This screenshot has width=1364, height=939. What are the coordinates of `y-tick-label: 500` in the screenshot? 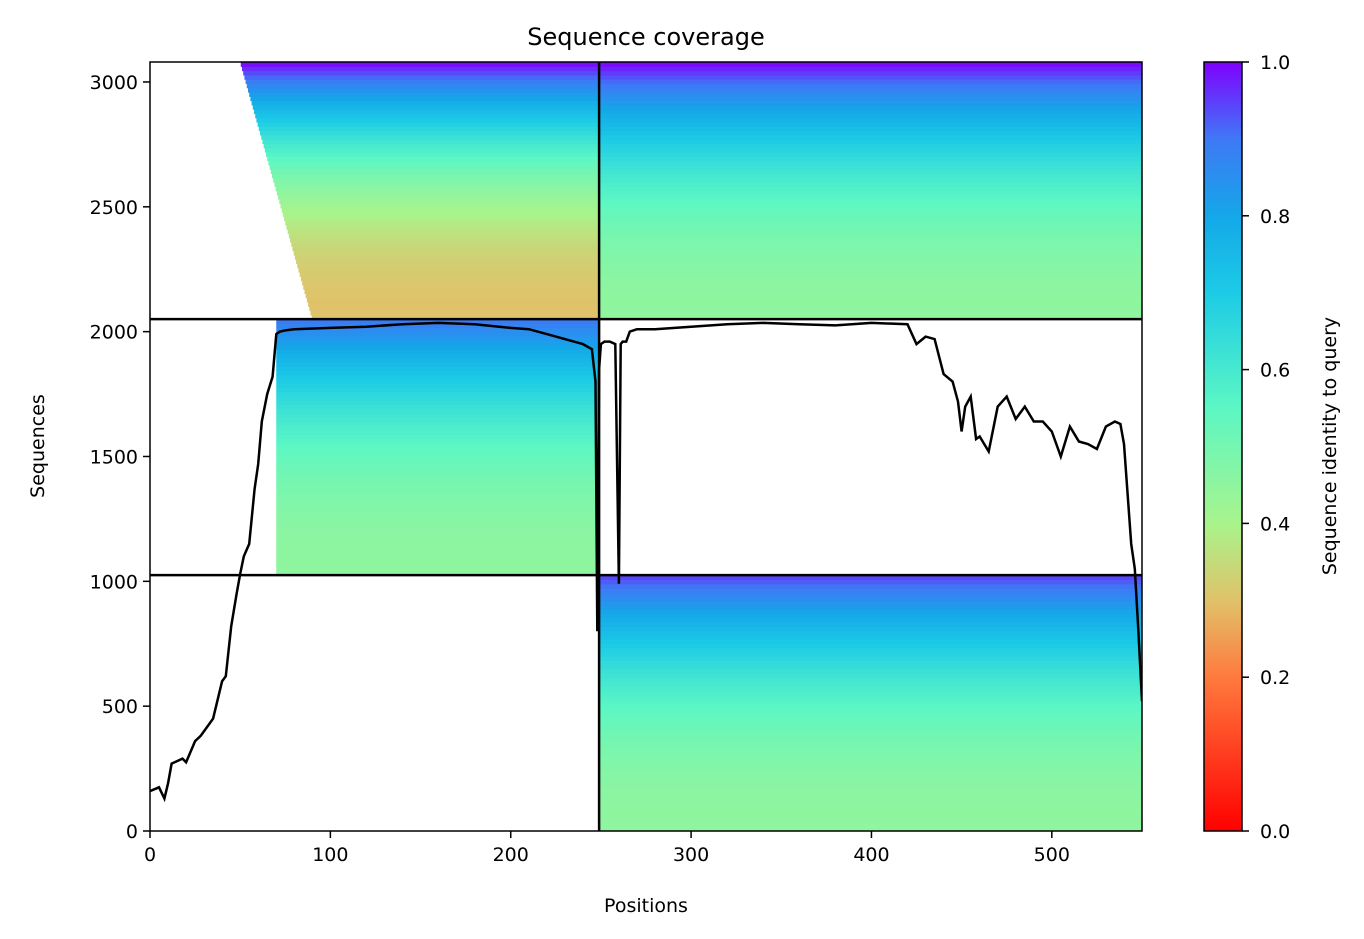 It's located at (120, 707).